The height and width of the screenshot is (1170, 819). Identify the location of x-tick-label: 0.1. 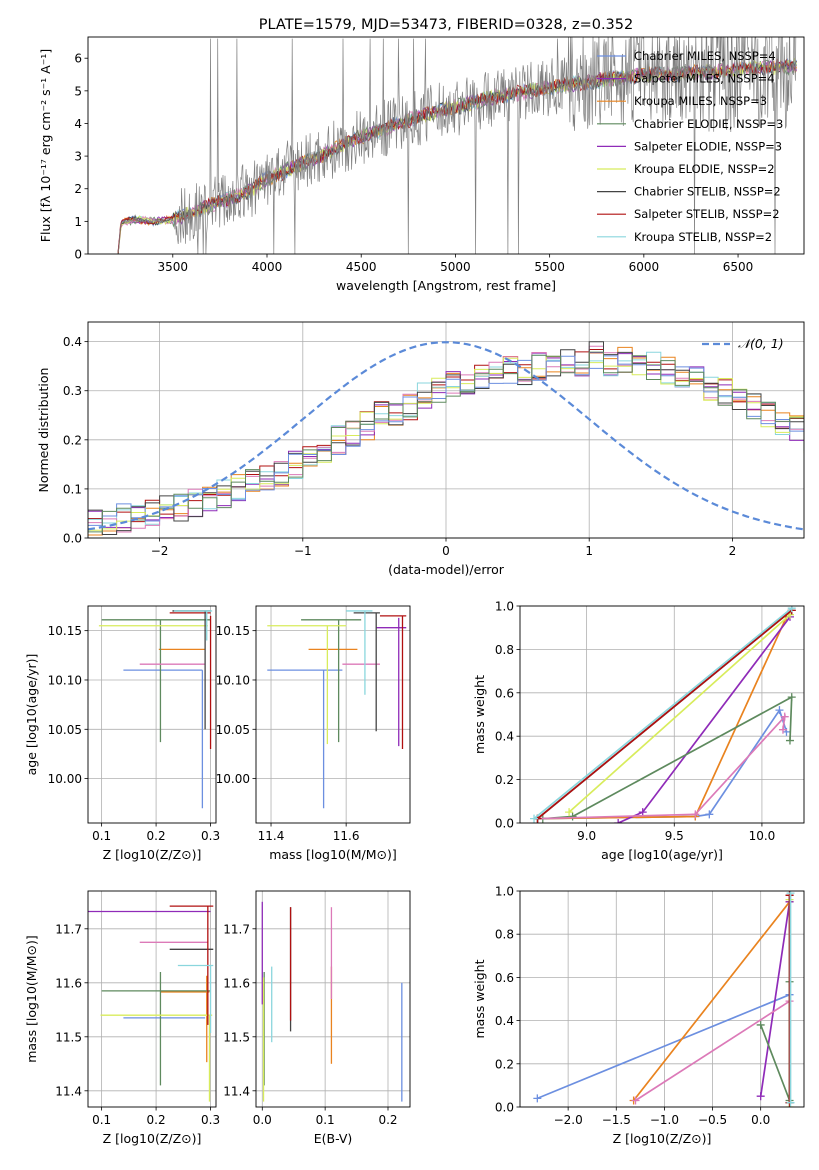
(325, 1120).